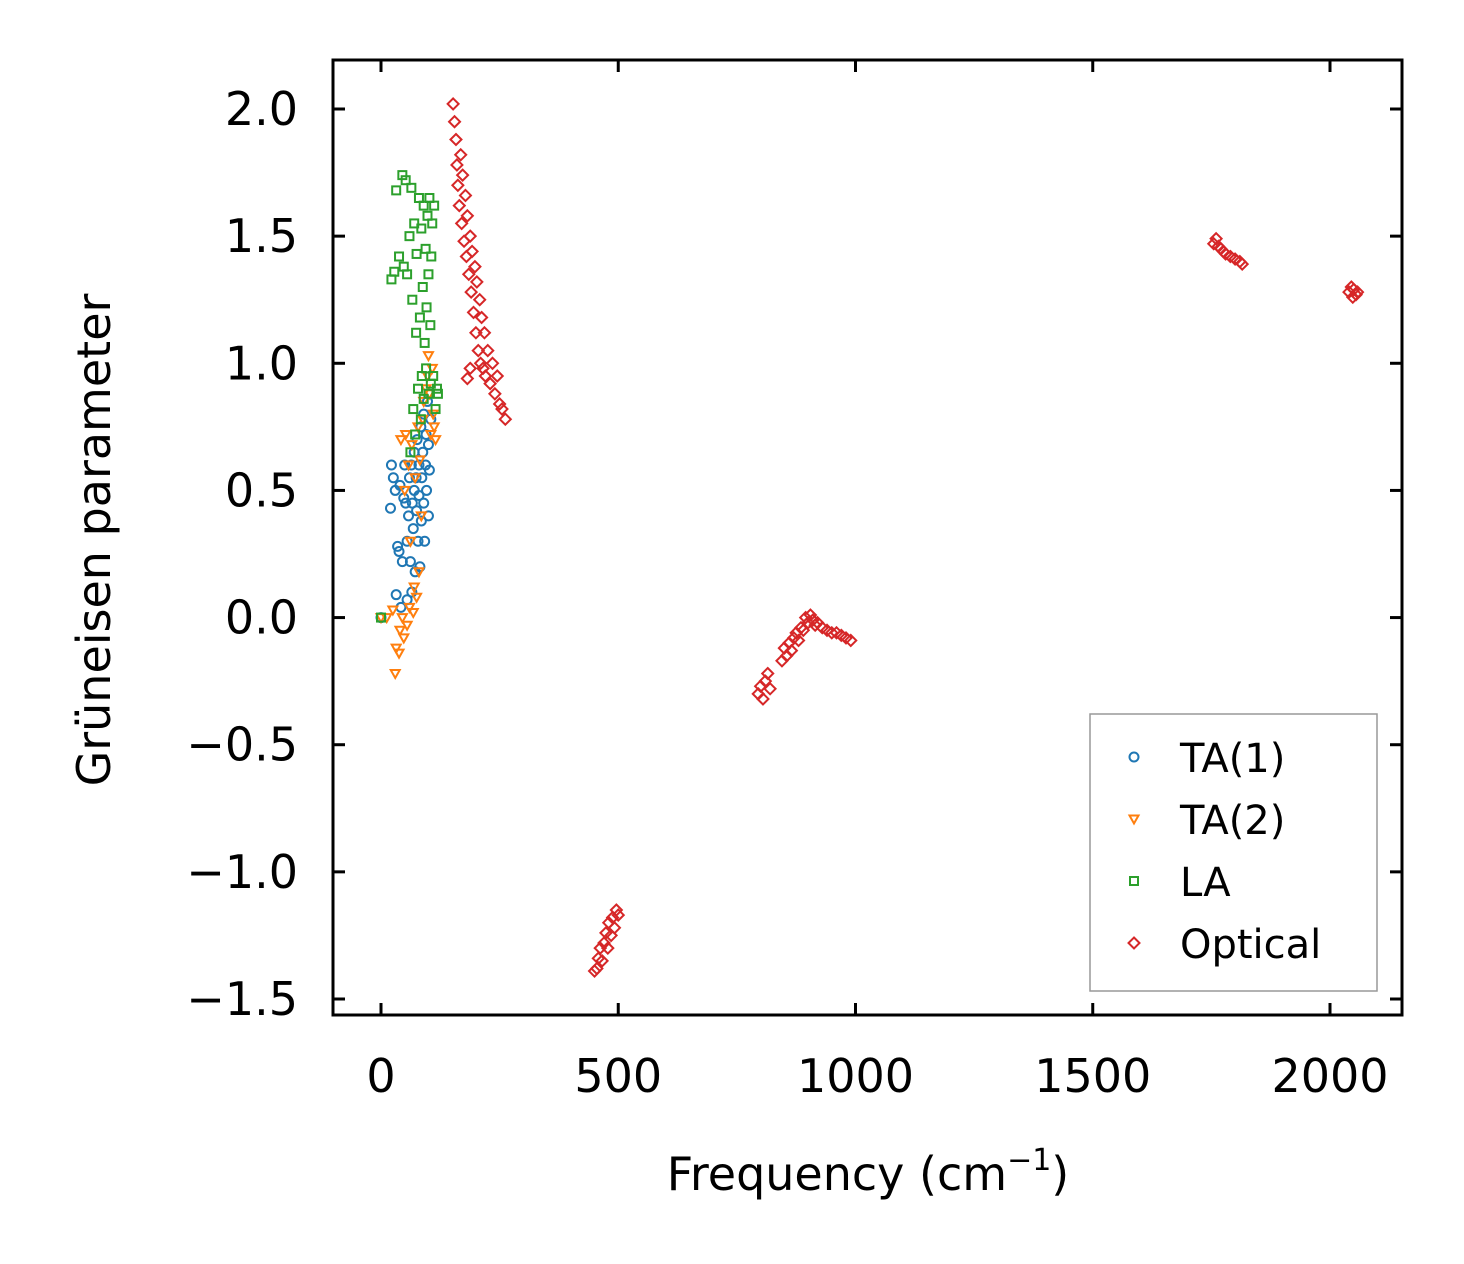  Describe the element at coordinates (1134, 820) in the screenshot. I see `legend-marker-ta2` at that location.